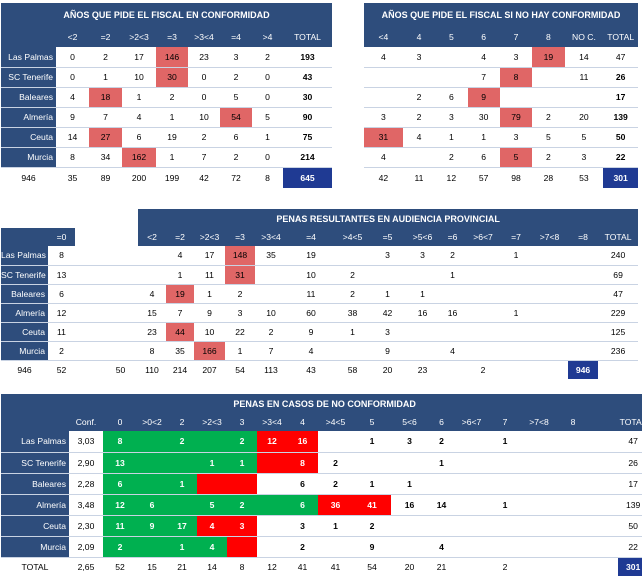 Image resolution: width=642 pixels, height=577 pixels. Describe the element at coordinates (311, 275) in the screenshot. I see `cell: 10` at that location.